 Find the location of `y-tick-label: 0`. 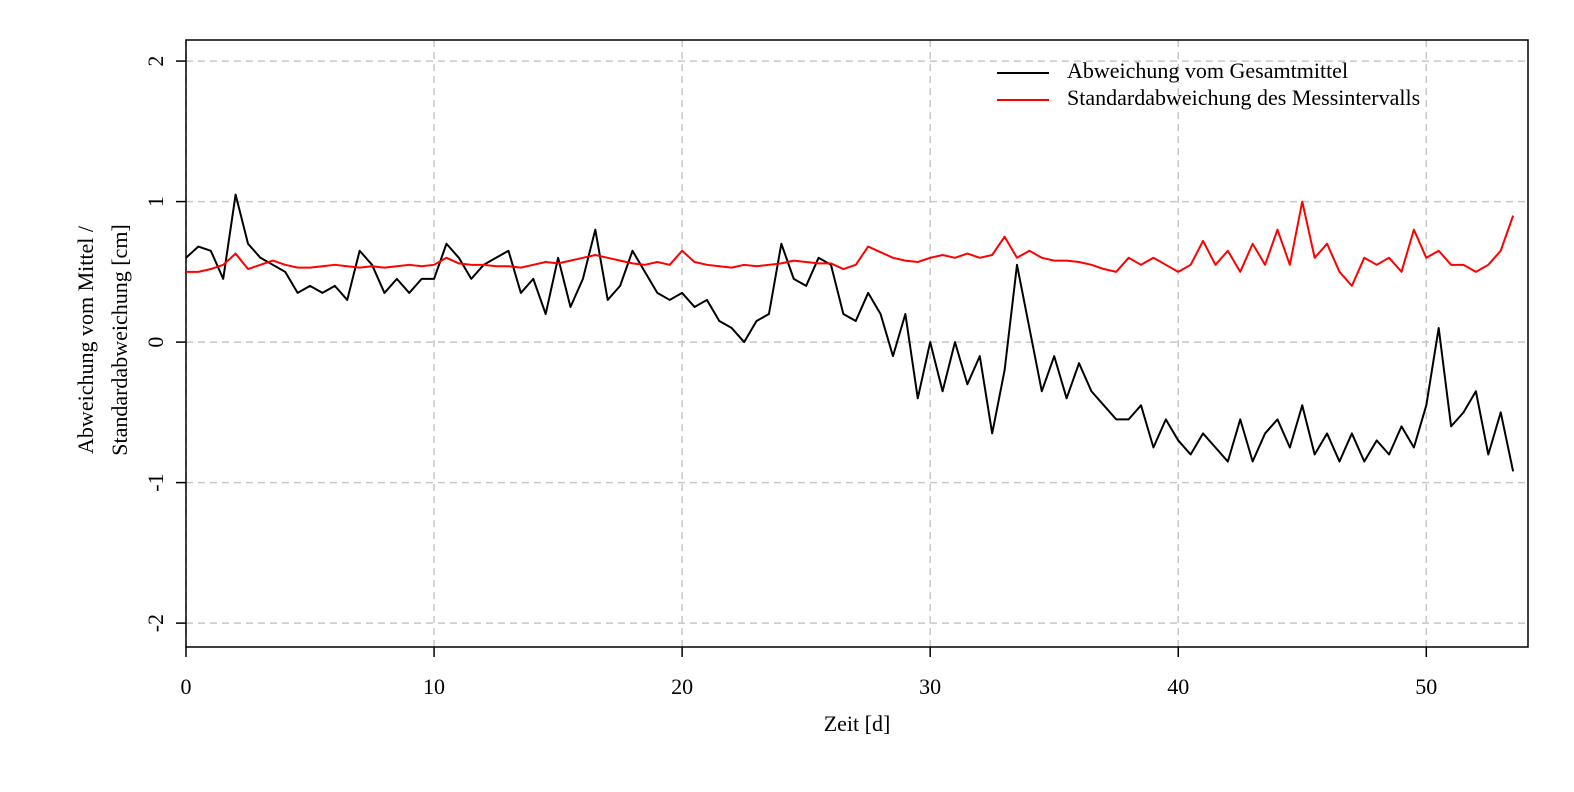

y-tick-label: 0 is located at coordinates (155, 342).